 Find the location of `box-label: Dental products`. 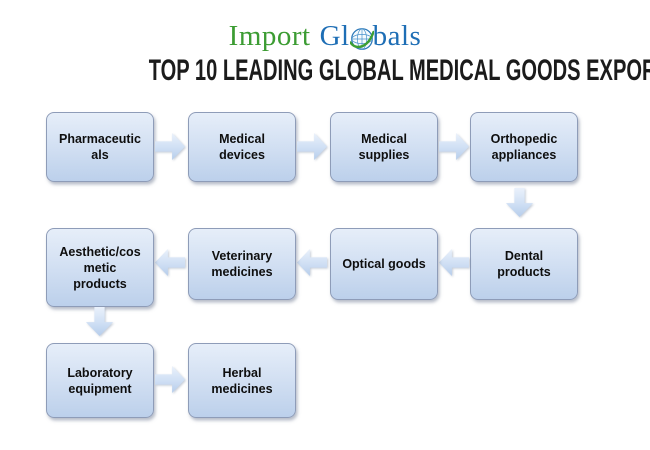

box-label: Dental products is located at coordinates (524, 264).